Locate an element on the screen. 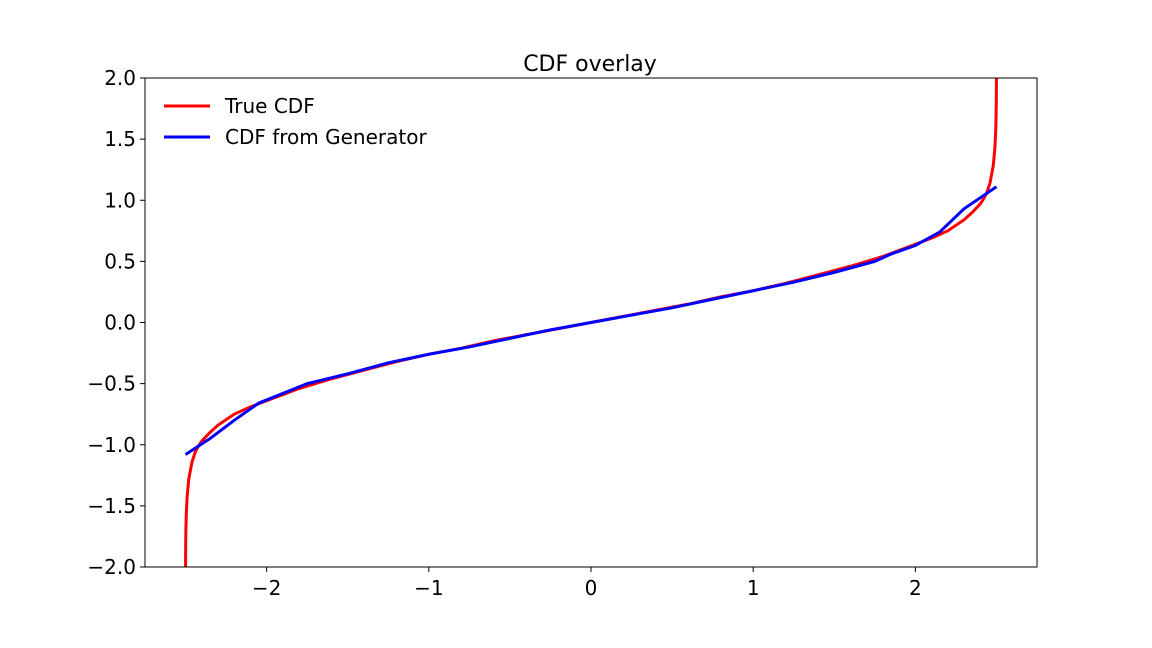 The image size is (1152, 648). y-tick-label: 2.0 is located at coordinates (120, 78).